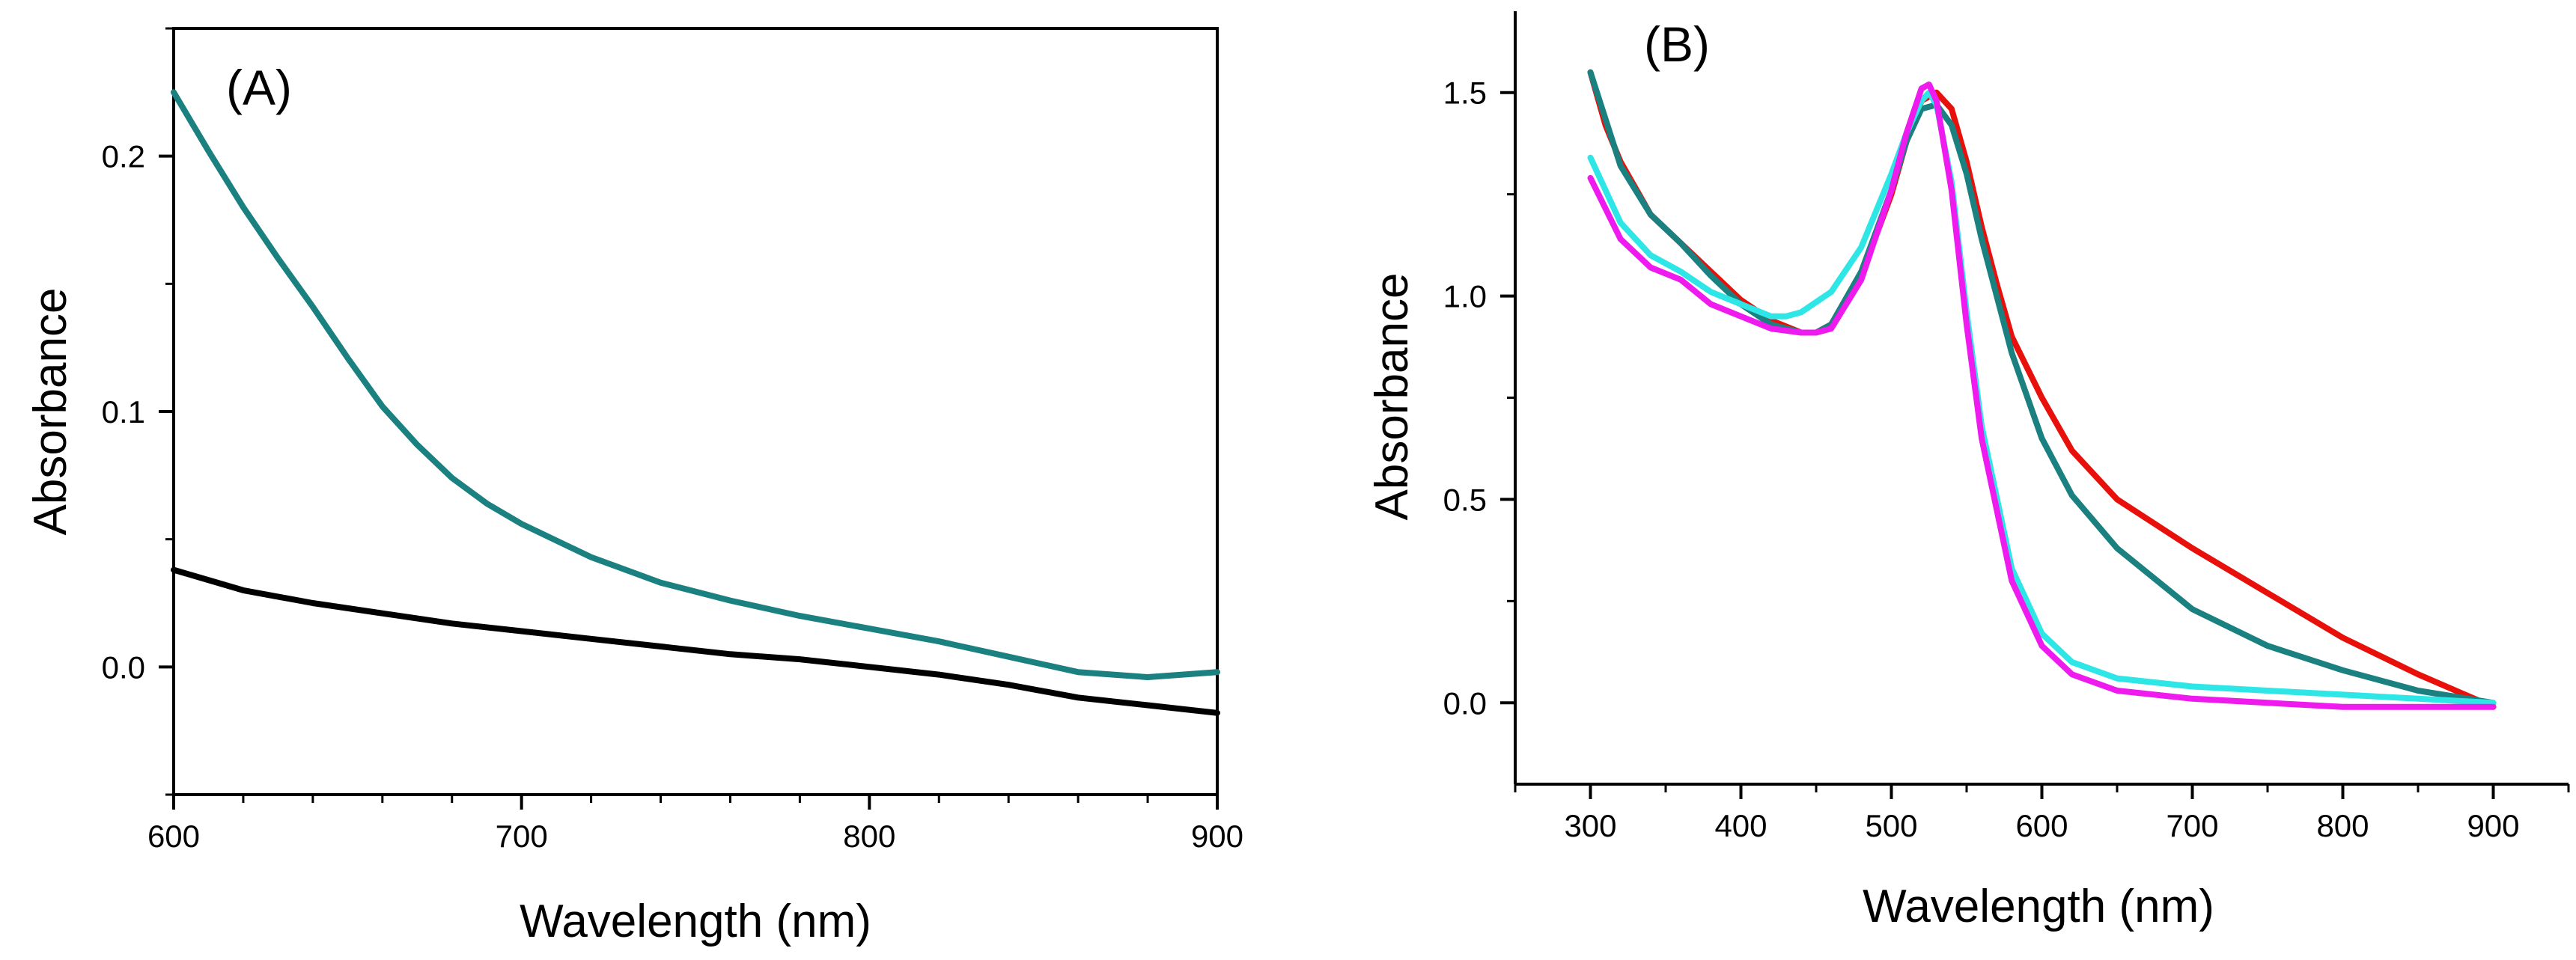 Image resolution: width=2576 pixels, height=960 pixels. Describe the element at coordinates (1392, 397) in the screenshot. I see `panel-b-y-axis-title: Absorbance` at that location.